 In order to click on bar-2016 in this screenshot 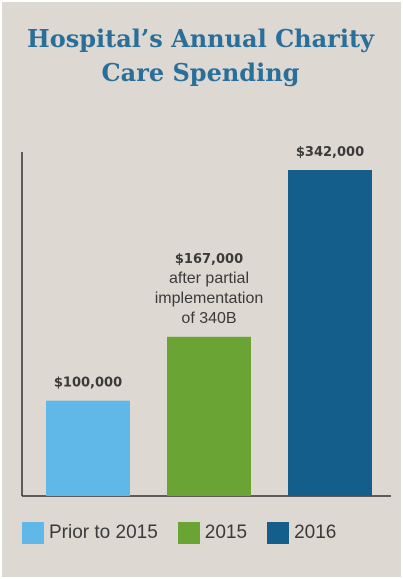, I will do `click(330, 333)`.